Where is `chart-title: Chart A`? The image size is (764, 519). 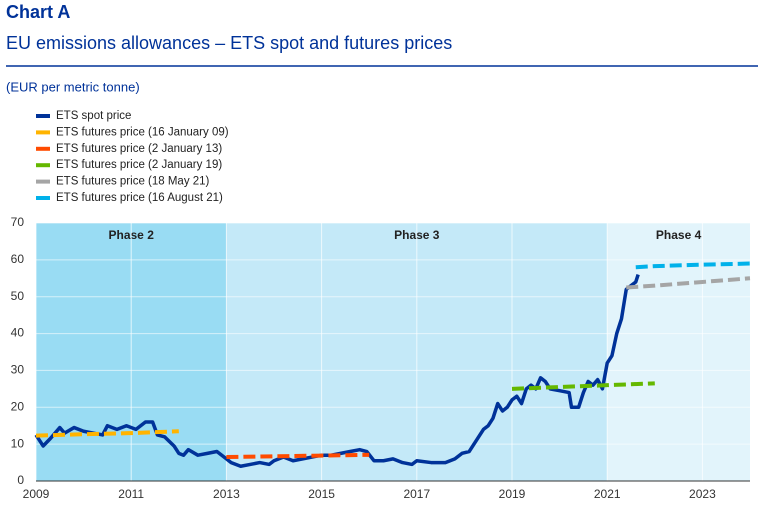 chart-title: Chart A is located at coordinates (38, 12).